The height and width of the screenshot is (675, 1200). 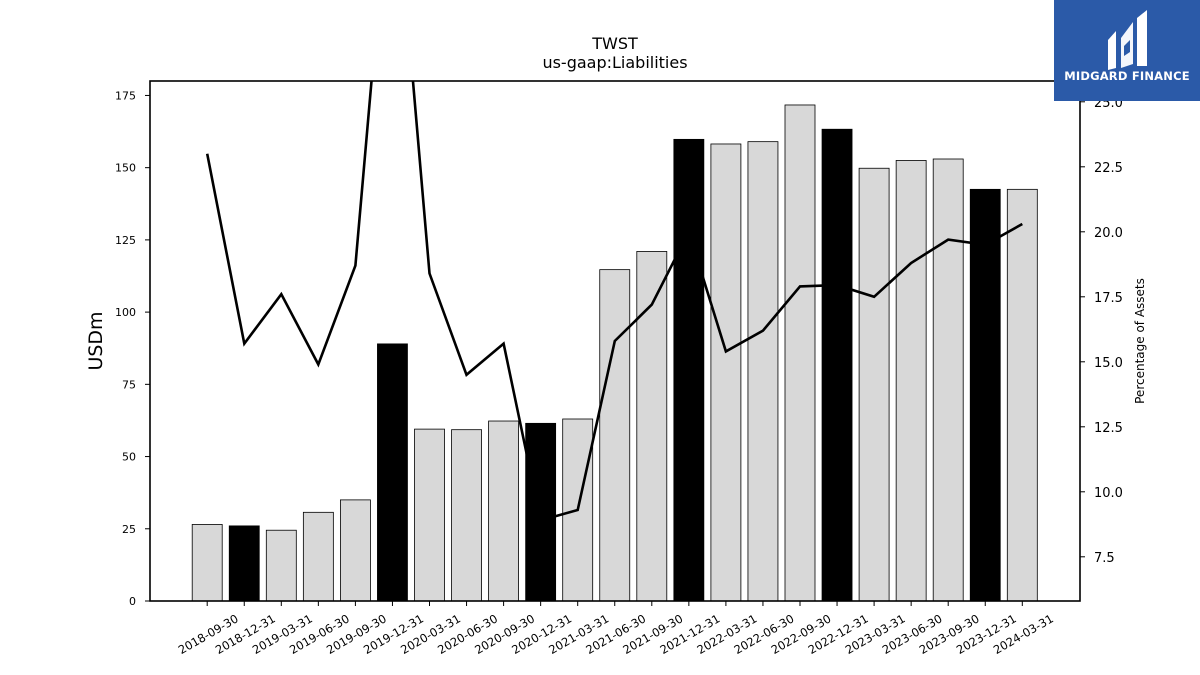 I want to click on y2-tick-label: 20.0, so click(x=1108, y=233).